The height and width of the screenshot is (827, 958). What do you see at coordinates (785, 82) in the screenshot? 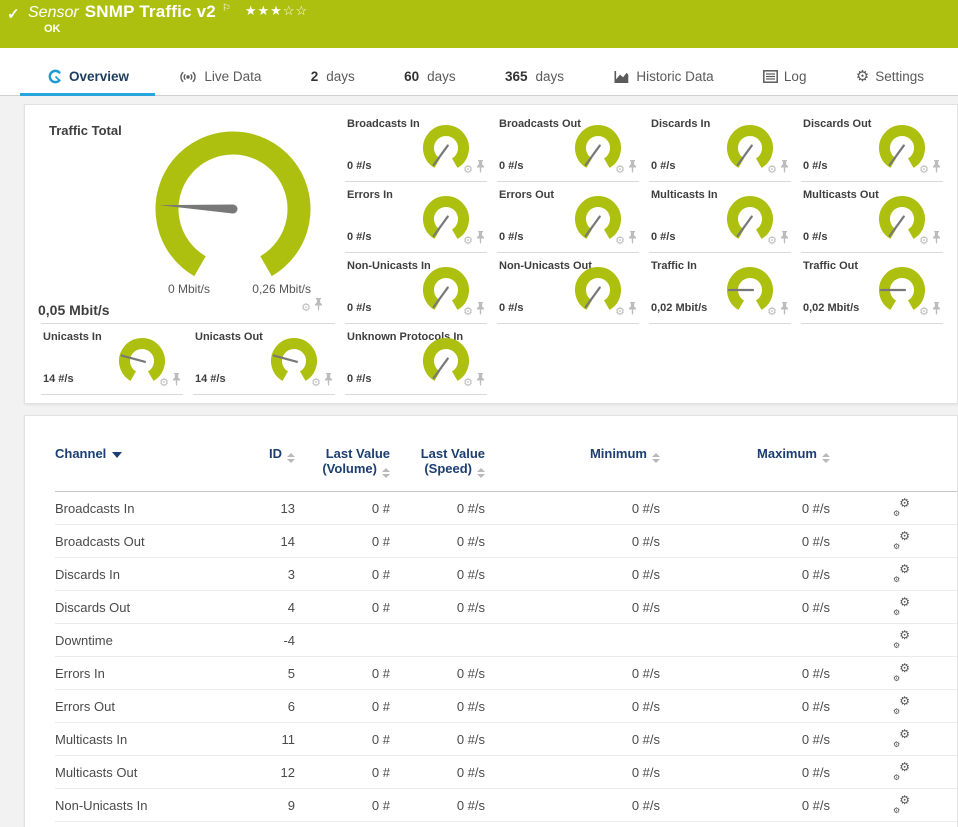
I see `tab-log: Log` at bounding box center [785, 82].